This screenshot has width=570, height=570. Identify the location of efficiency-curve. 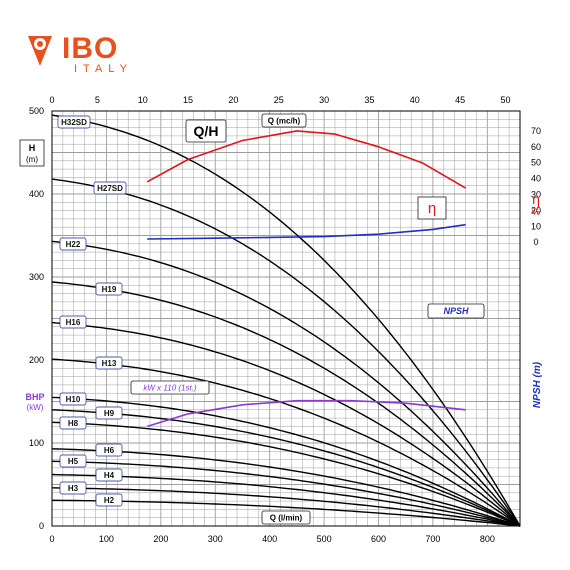
(306, 159).